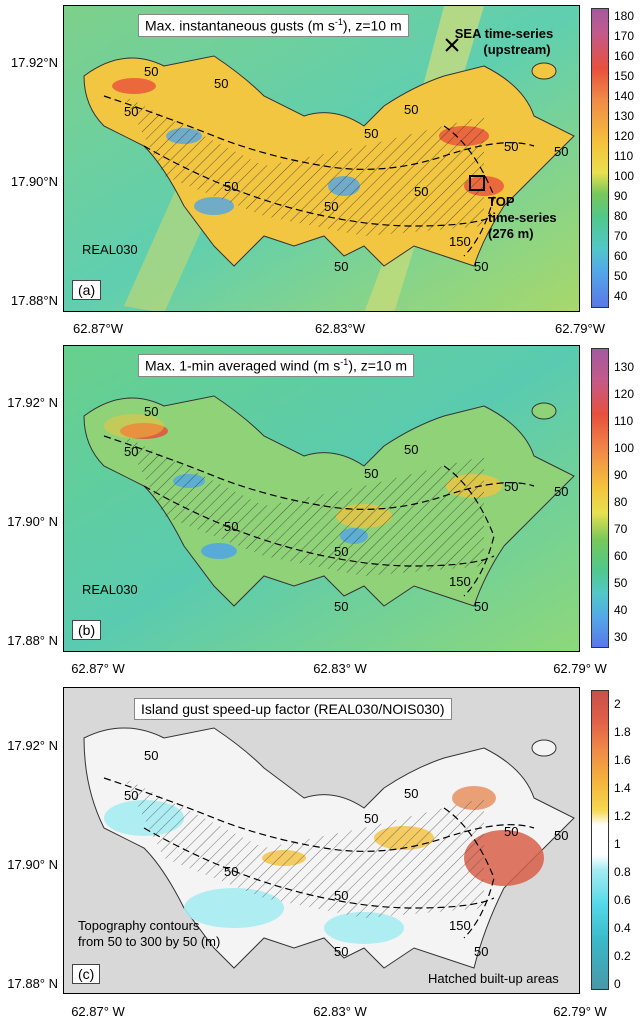 The image size is (643, 1032). I want to click on colorbar-label: 1.2, so click(622, 816).